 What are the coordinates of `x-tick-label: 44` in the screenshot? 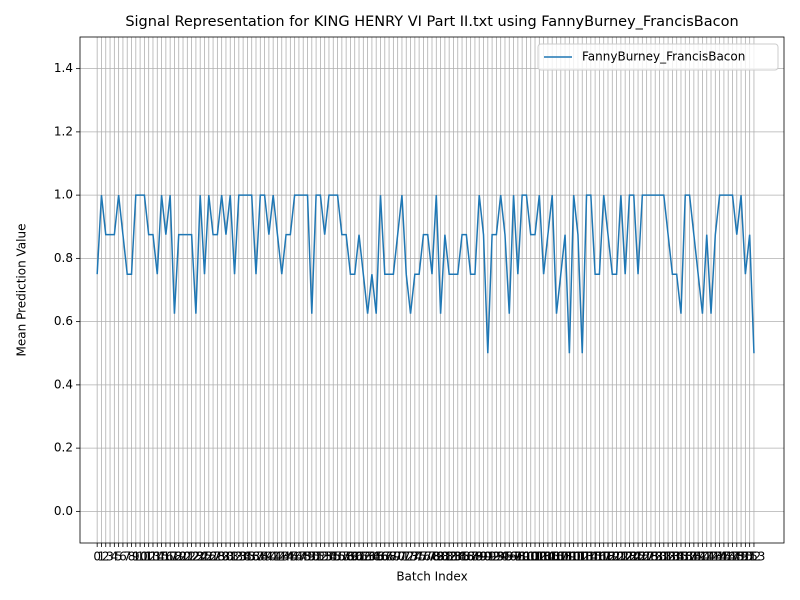 It's located at (285, 557).